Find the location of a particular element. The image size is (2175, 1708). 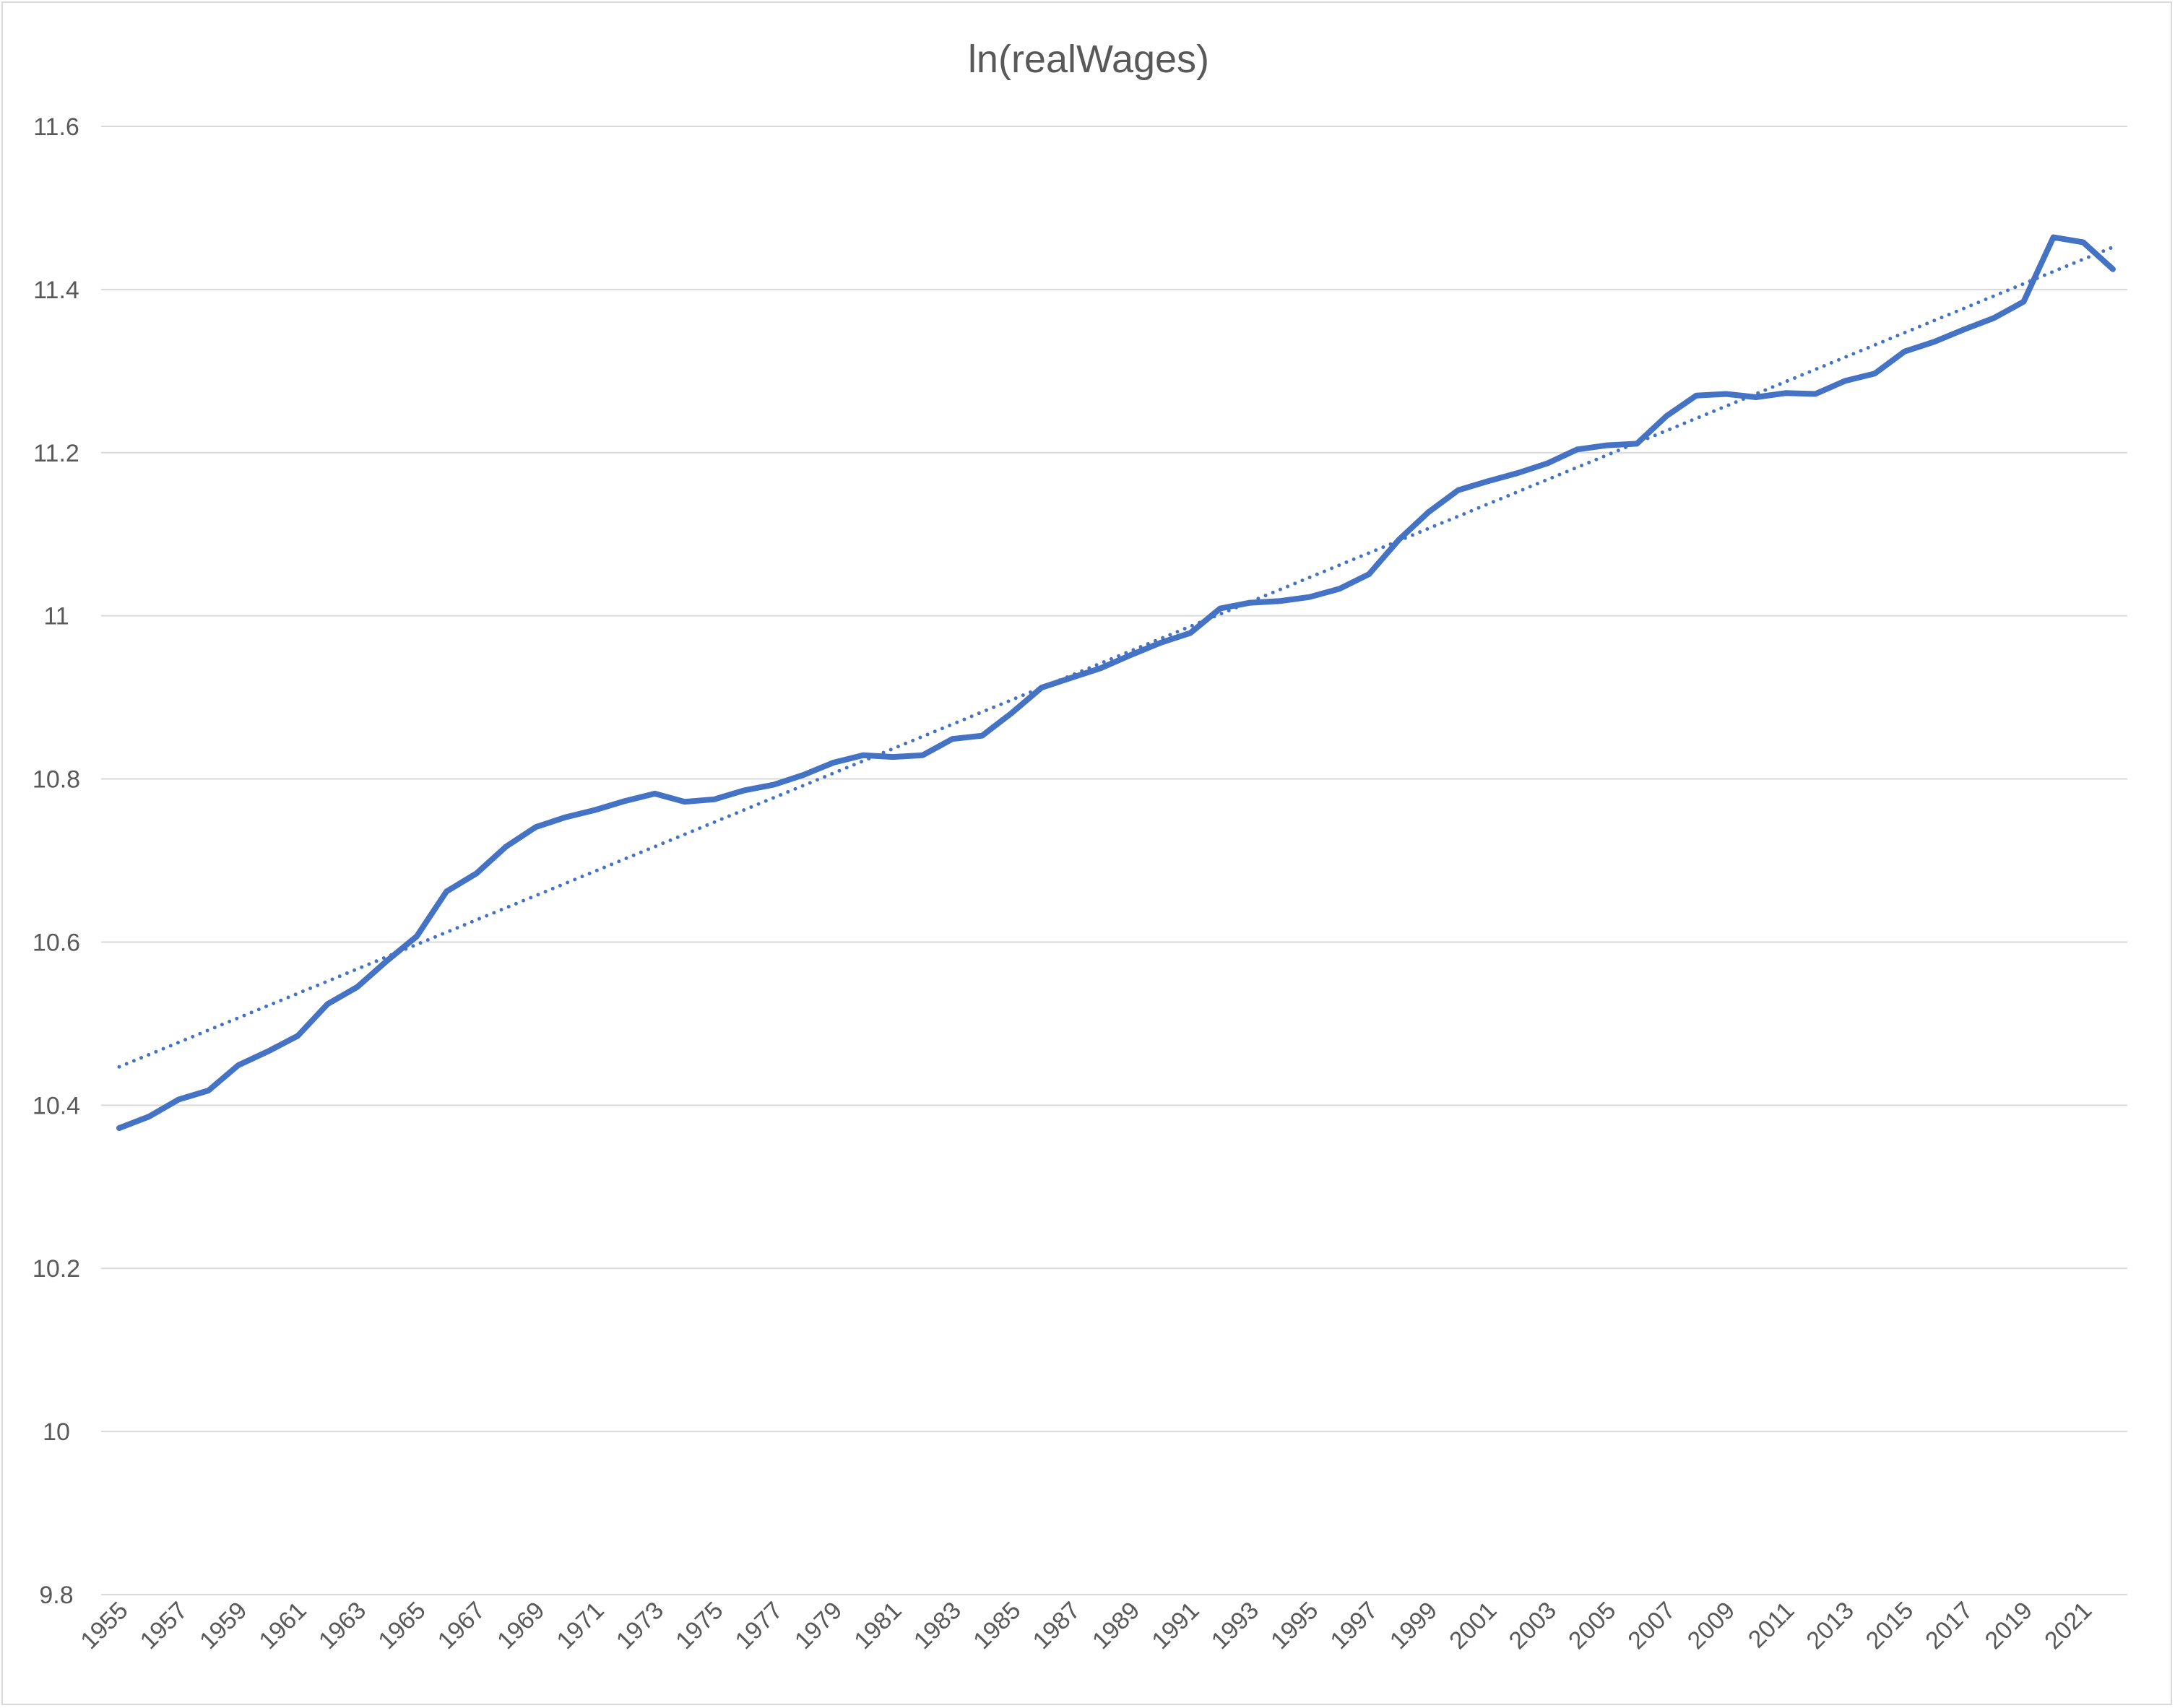

x-tick-label: 1987 is located at coordinates (1057, 1626).